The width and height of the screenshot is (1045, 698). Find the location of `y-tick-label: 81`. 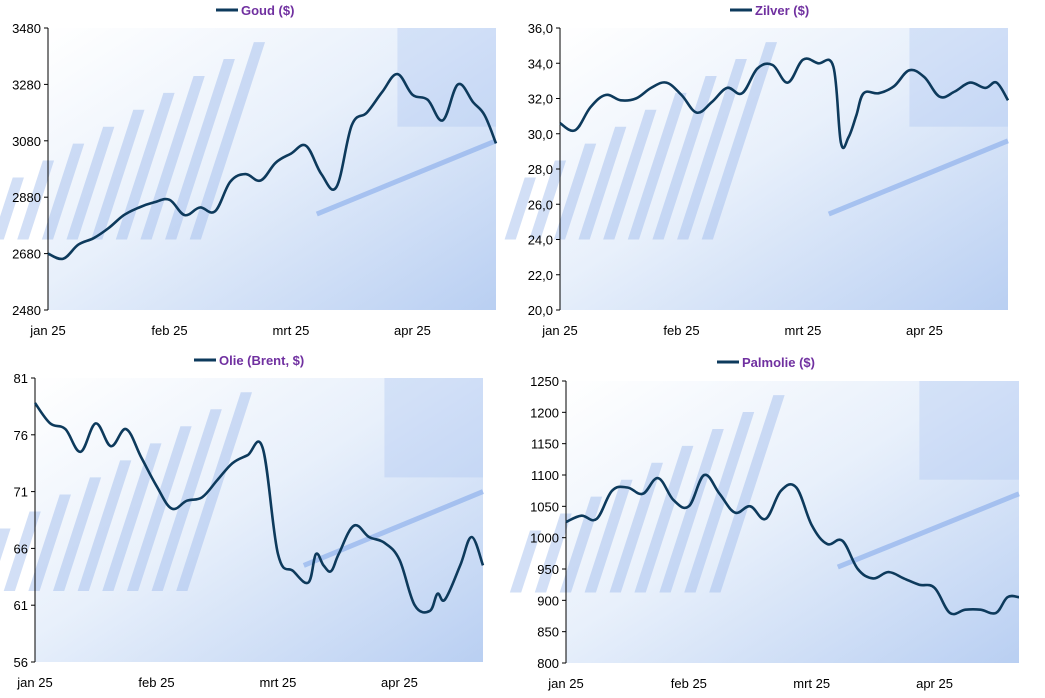

y-tick-label: 81 is located at coordinates (21, 378).